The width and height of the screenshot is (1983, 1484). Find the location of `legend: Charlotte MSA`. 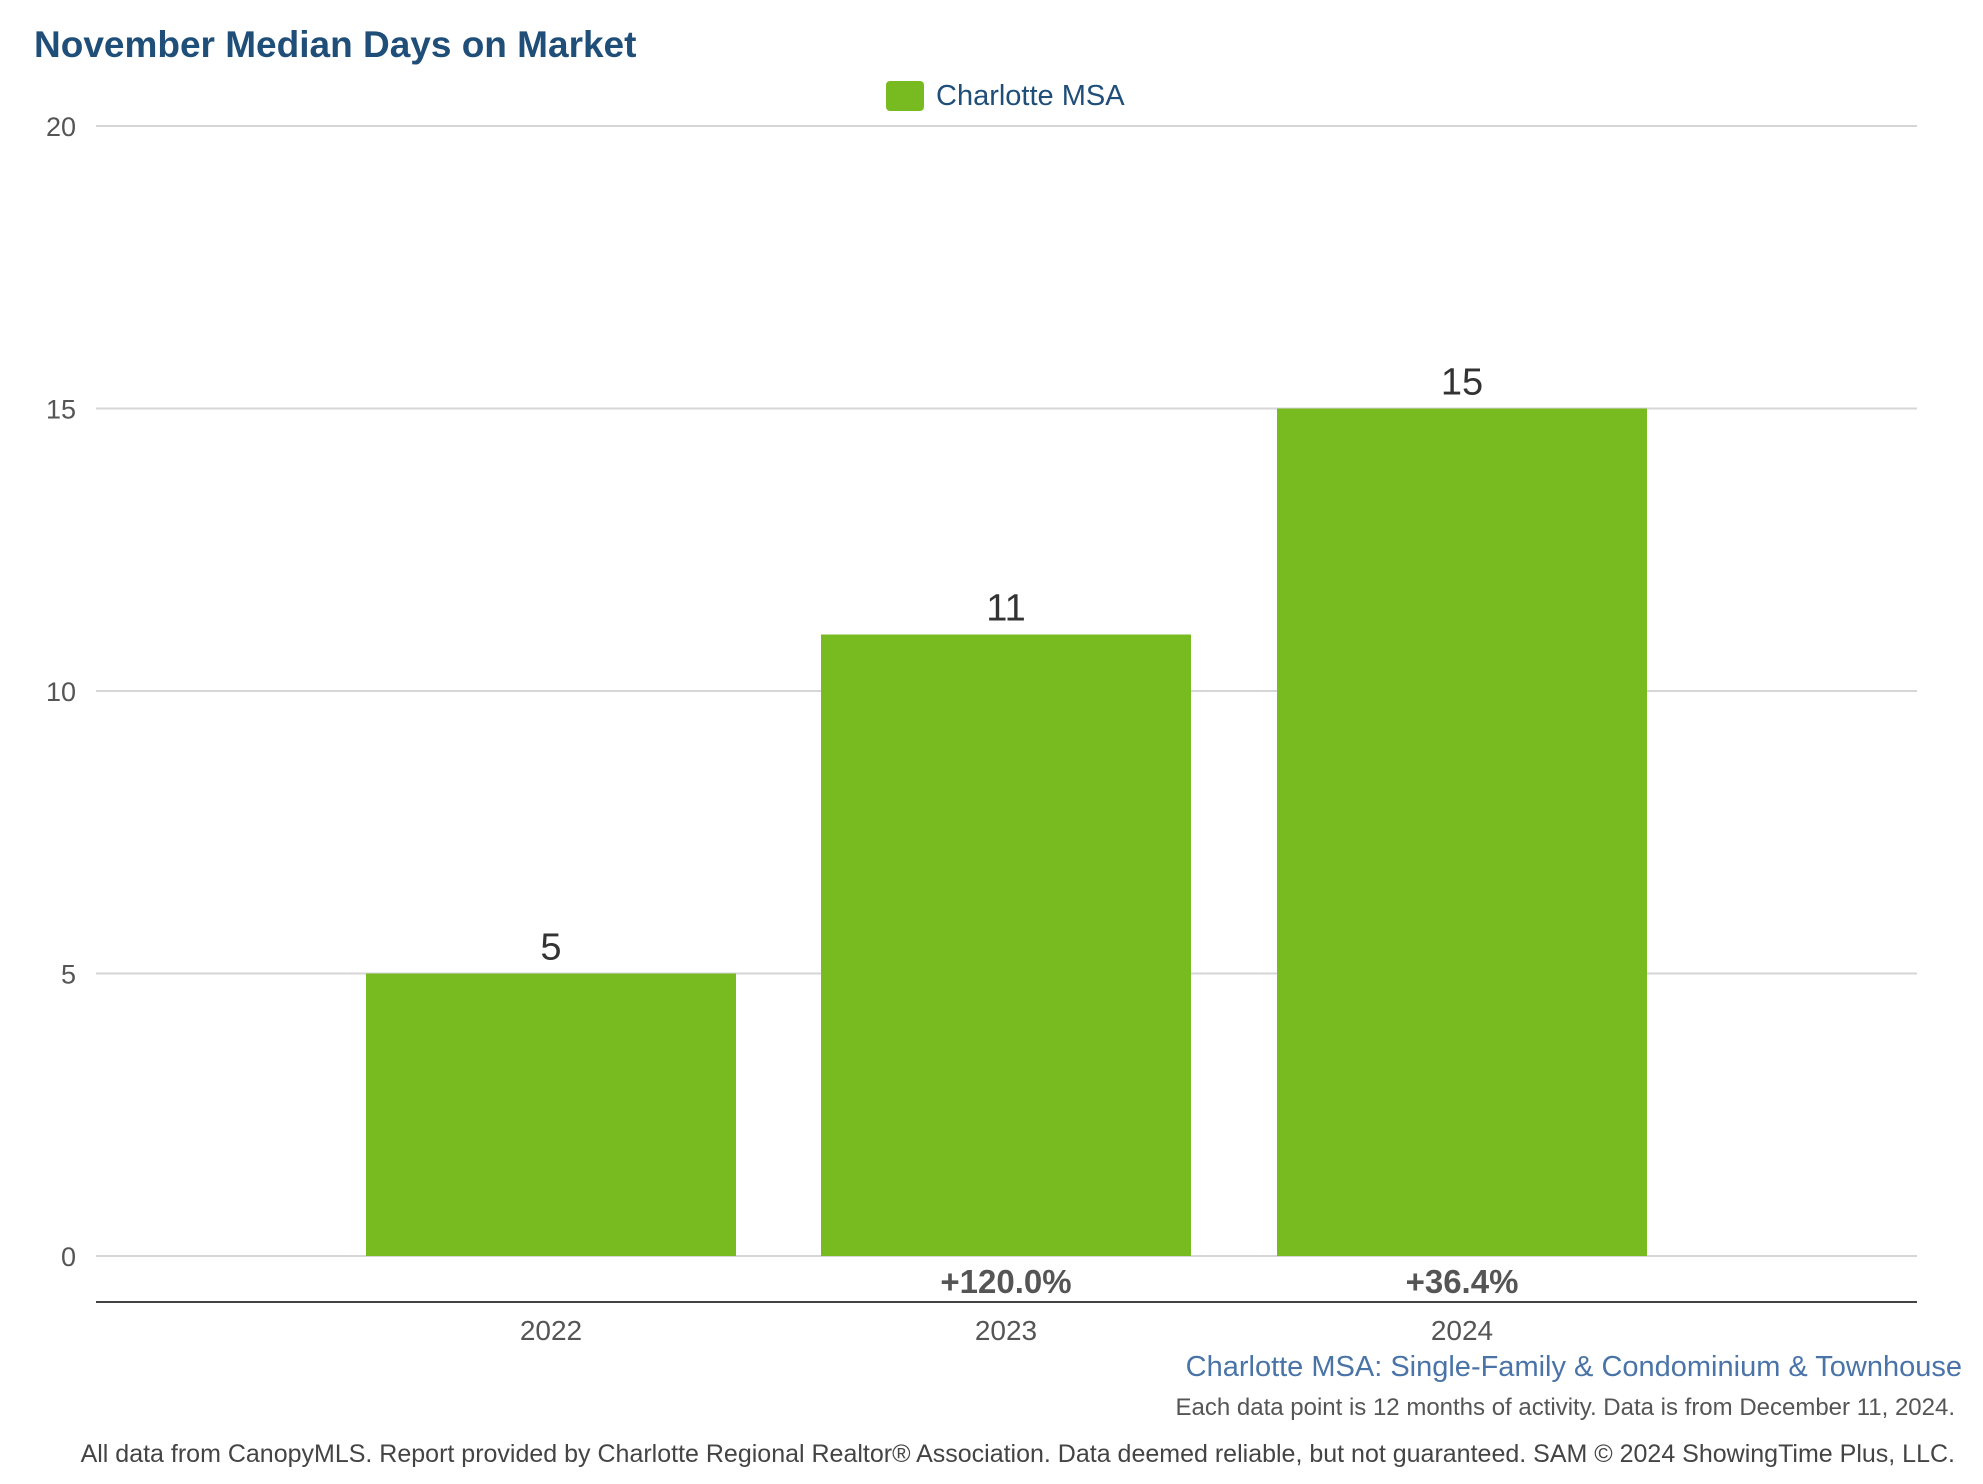

legend: Charlotte MSA is located at coordinates (1005, 96).